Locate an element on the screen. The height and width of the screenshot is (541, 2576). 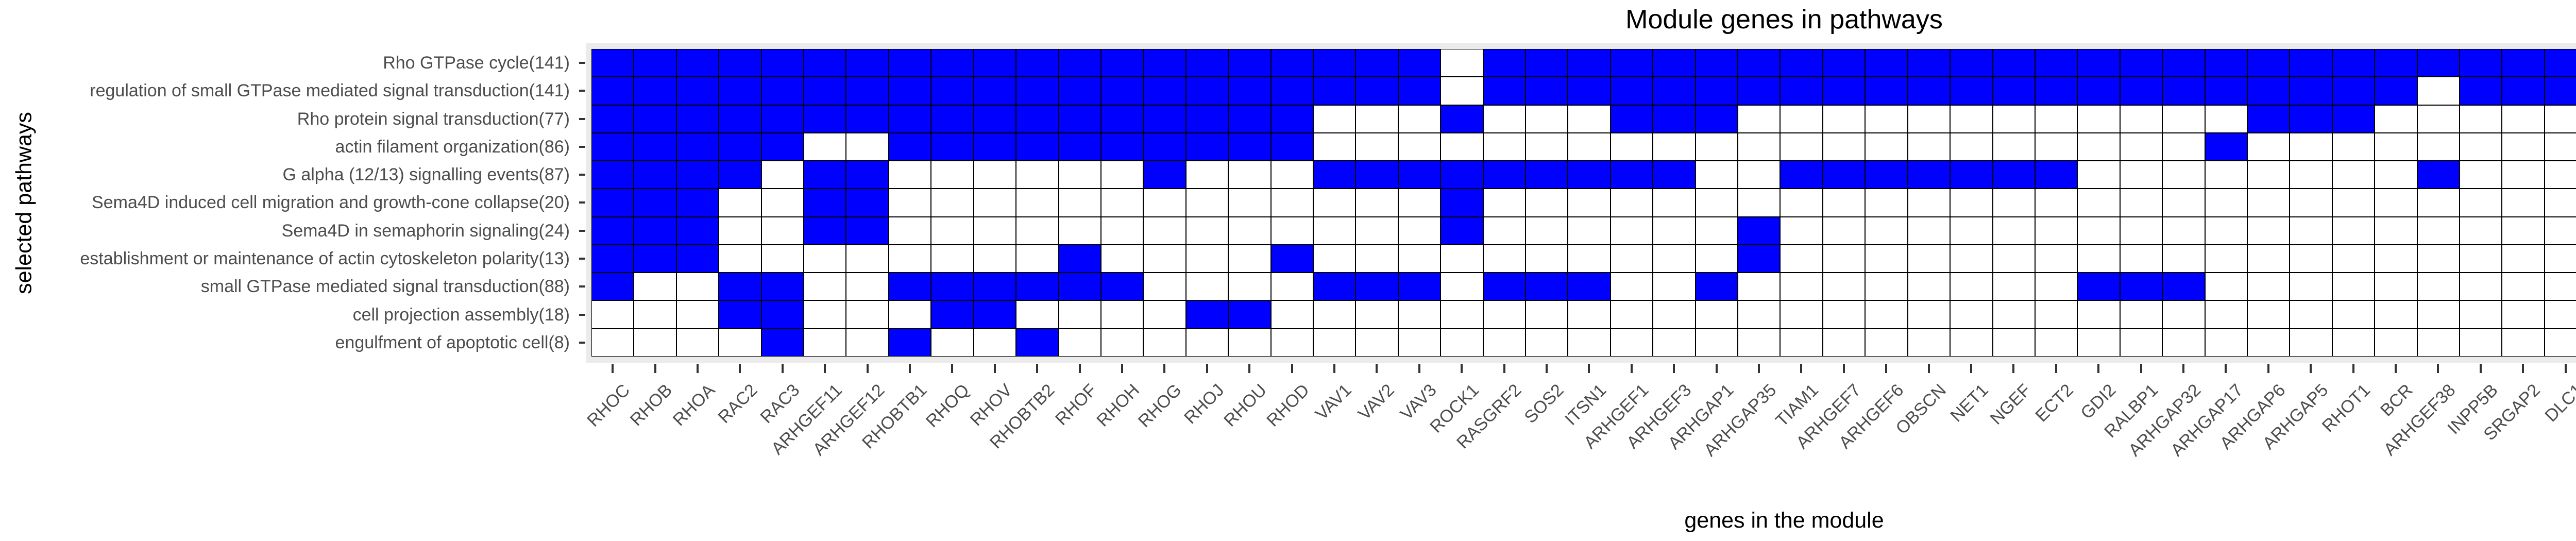
y-tick-label: engulfment of apoptotic cell(8) is located at coordinates (452, 342).